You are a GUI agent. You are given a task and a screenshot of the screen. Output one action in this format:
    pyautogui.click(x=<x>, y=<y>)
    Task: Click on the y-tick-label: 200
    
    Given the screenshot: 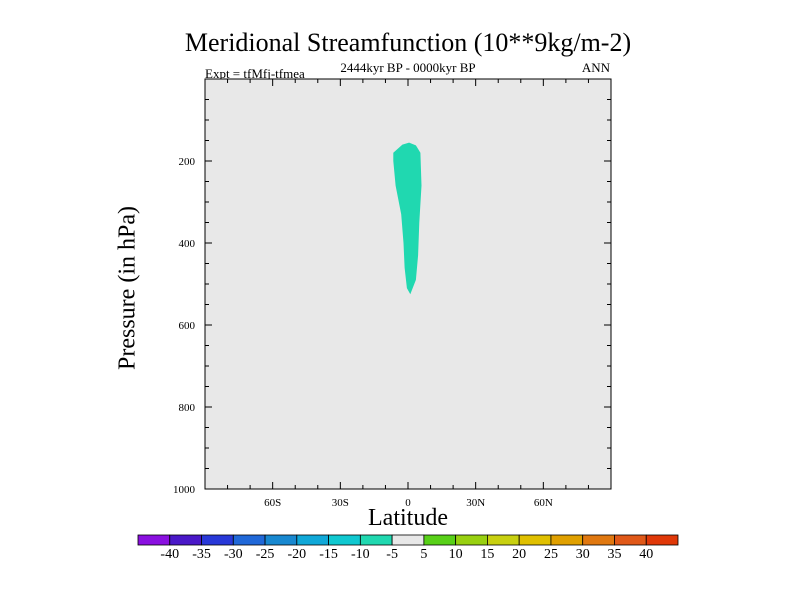 What is the action you would take?
    pyautogui.click(x=187, y=162)
    